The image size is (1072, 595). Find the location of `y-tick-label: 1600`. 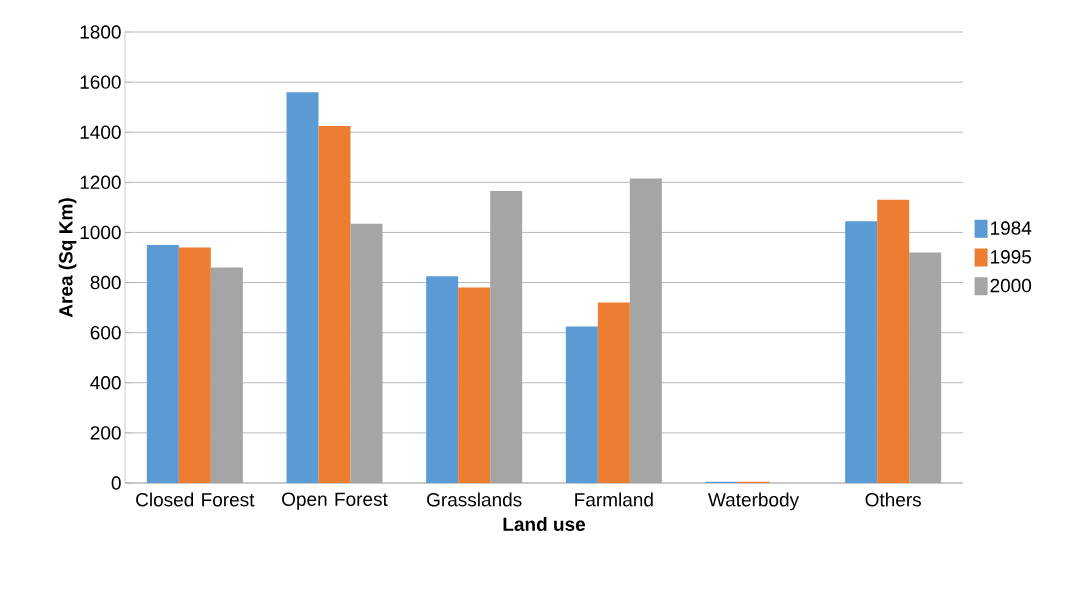

y-tick-label: 1600 is located at coordinates (100, 82).